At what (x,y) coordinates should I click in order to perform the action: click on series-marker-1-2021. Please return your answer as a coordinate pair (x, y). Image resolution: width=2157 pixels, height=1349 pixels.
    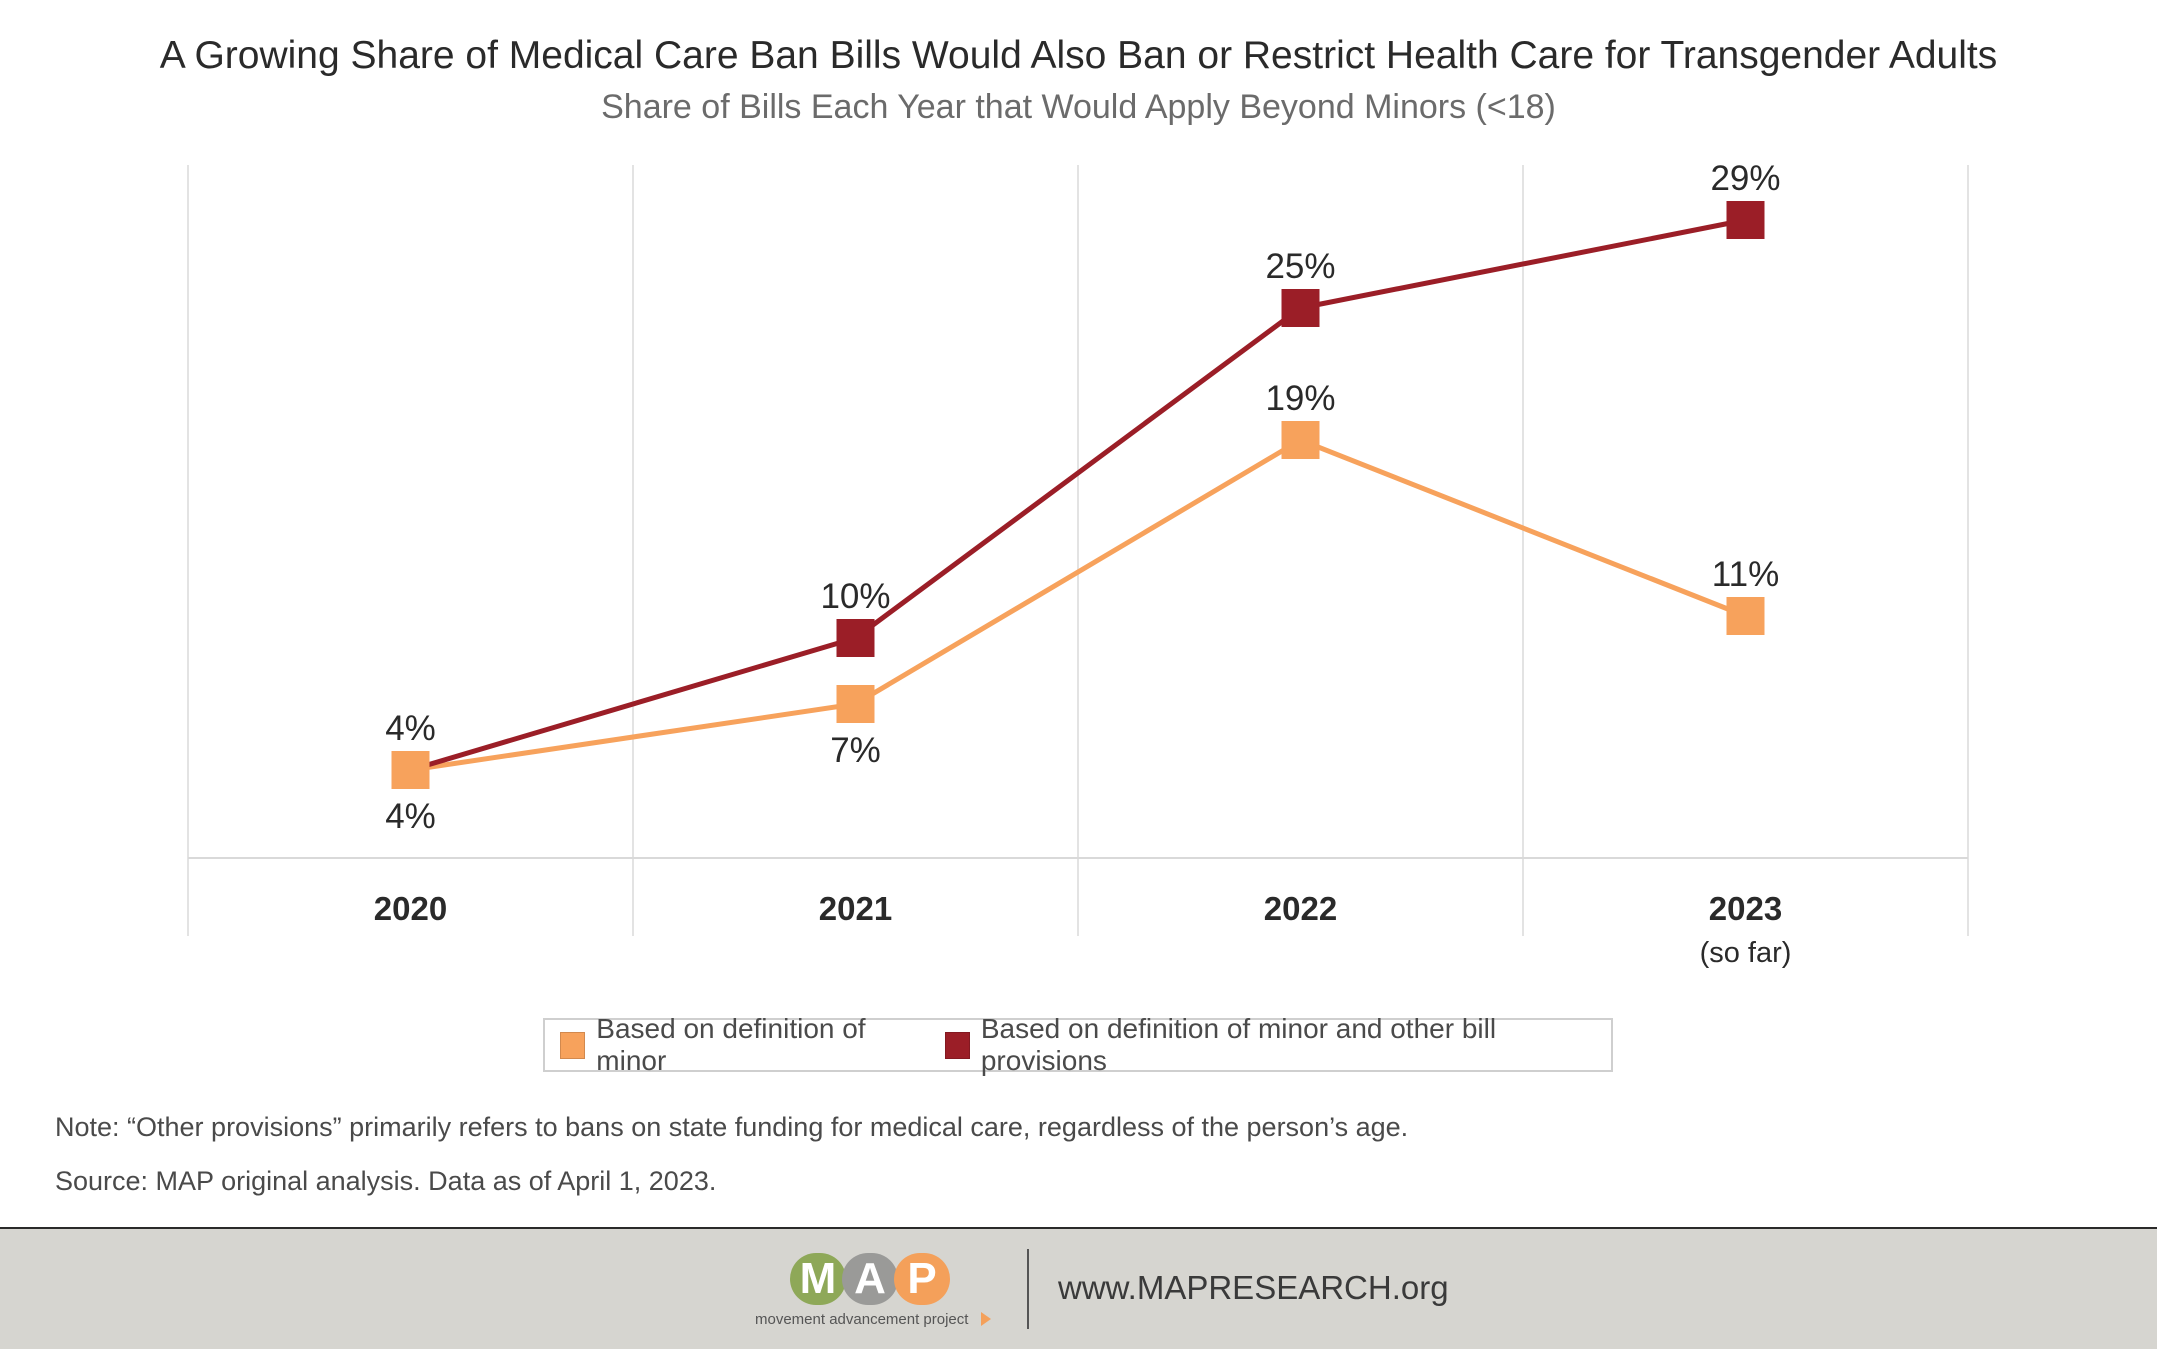
    Looking at the image, I should click on (855, 638).